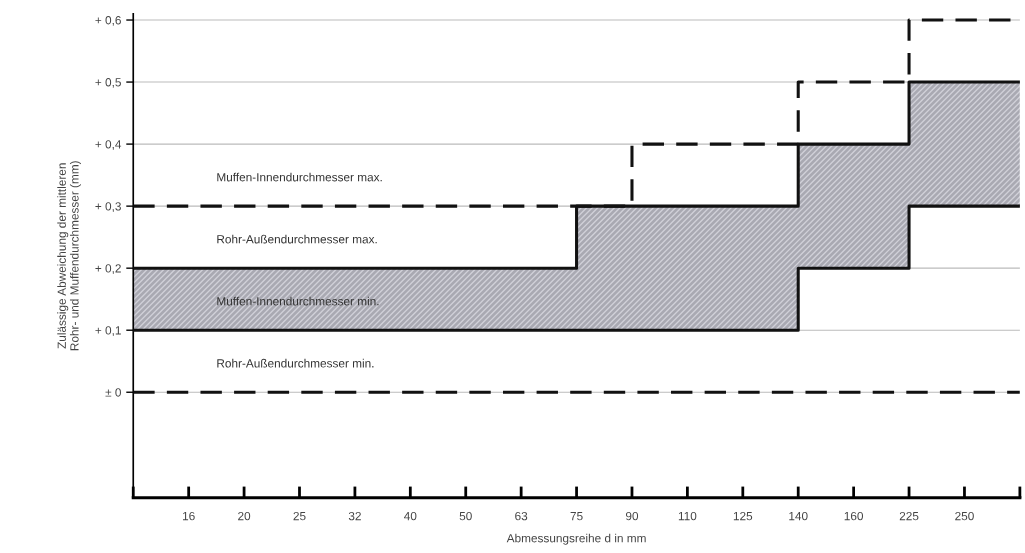  What do you see at coordinates (108, 207) in the screenshot?
I see `y-tick-label: + 0,3` at bounding box center [108, 207].